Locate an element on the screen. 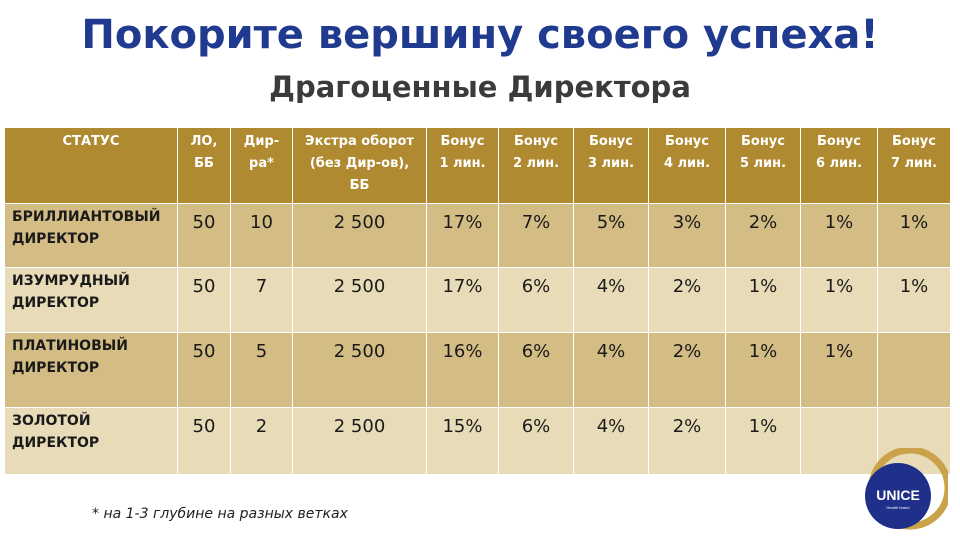  column-header-line: 6 лин. is located at coordinates (839, 163).